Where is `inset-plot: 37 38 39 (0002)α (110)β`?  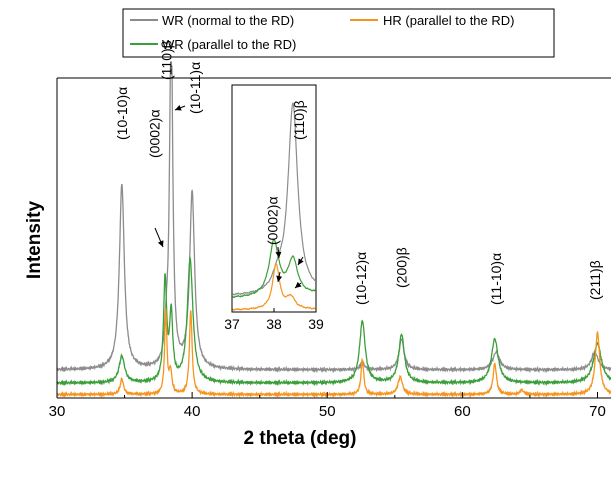 inset-plot: 37 38 39 (0002)α (110)β is located at coordinates (274, 208).